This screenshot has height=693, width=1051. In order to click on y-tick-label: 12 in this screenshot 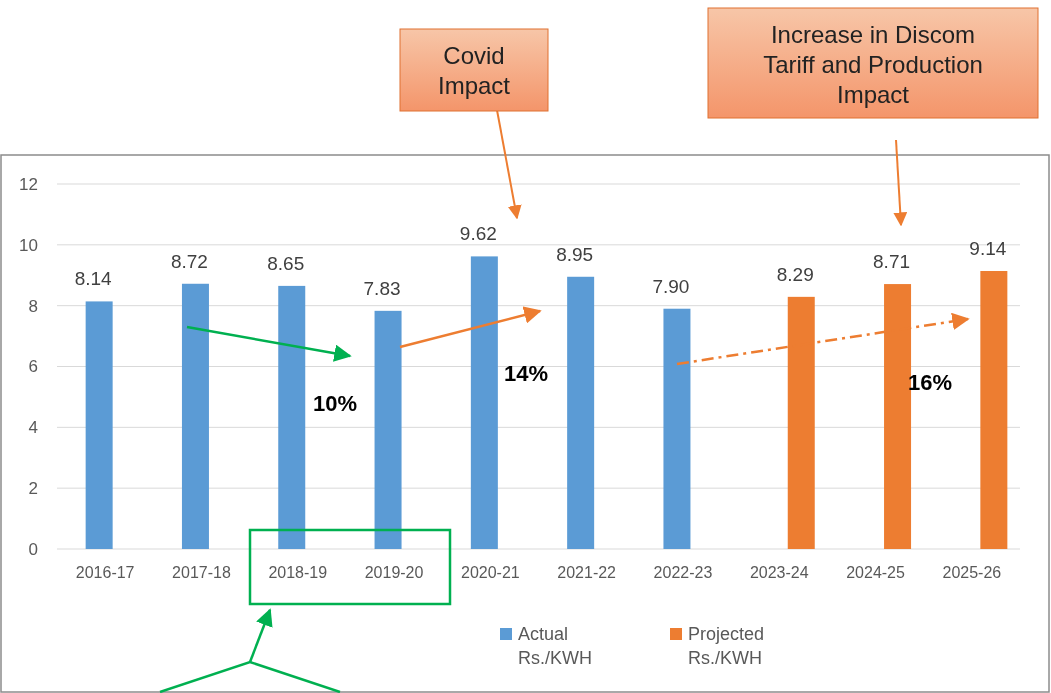, I will do `click(28, 184)`.